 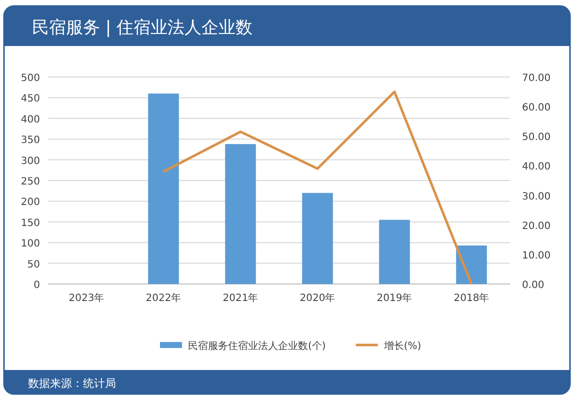 What do you see at coordinates (30, 78) in the screenshot?
I see `y-tick-label: 500` at bounding box center [30, 78].